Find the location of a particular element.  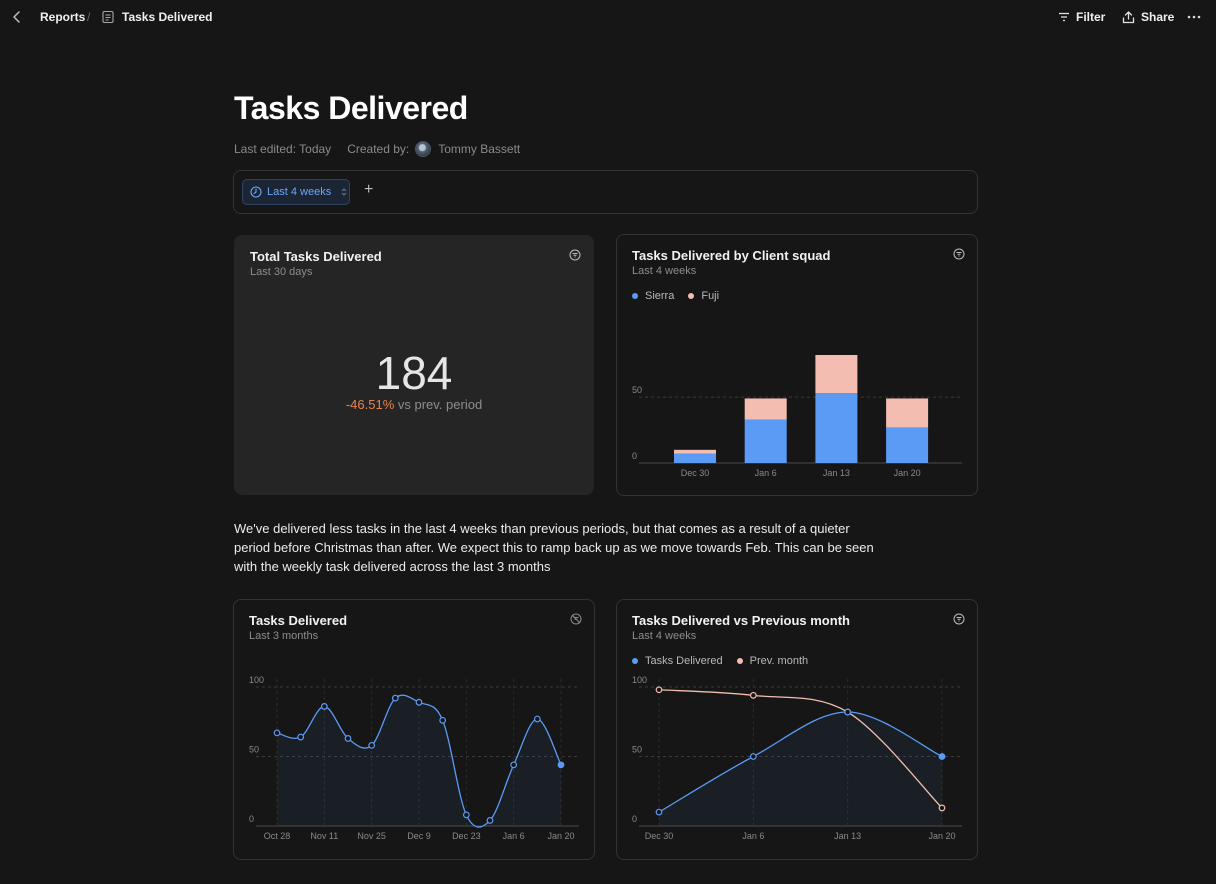

date-range-select: Last 4 weeks is located at coordinates (296, 192).